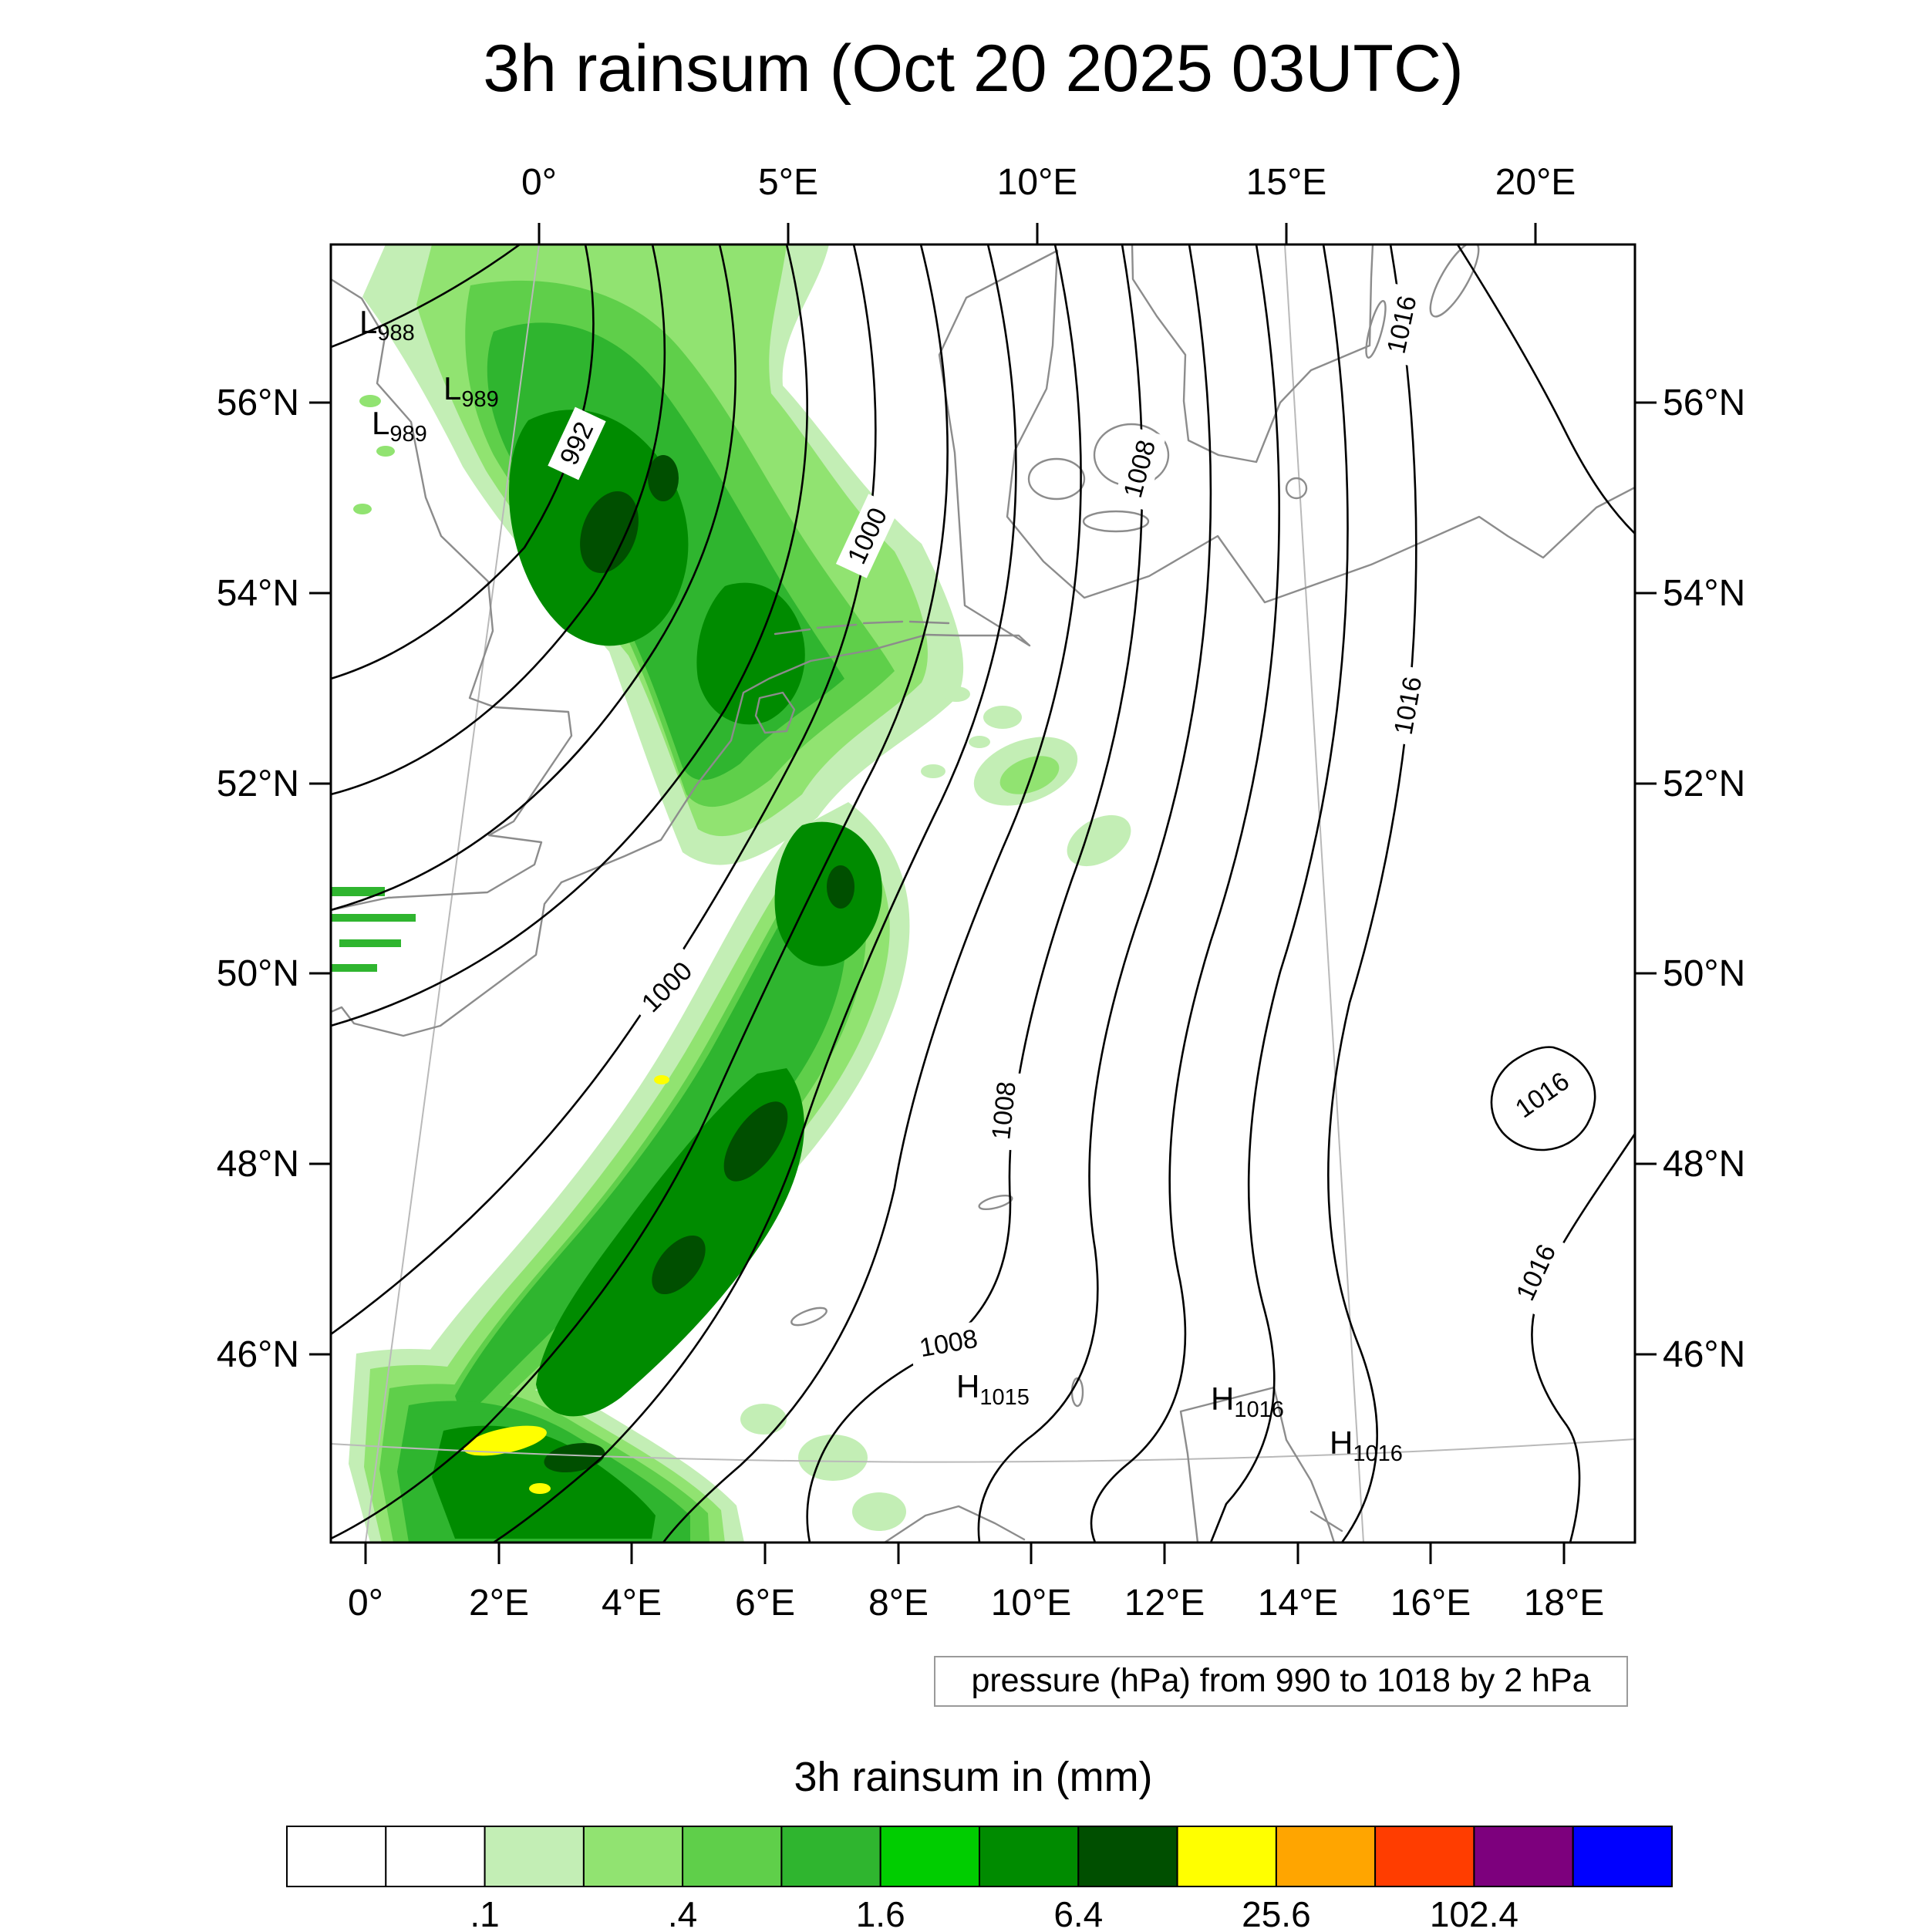 The width and height of the screenshot is (1928, 1932). What do you see at coordinates (1704, 973) in the screenshot?
I see `right-axis-tick-label: 50°N` at bounding box center [1704, 973].